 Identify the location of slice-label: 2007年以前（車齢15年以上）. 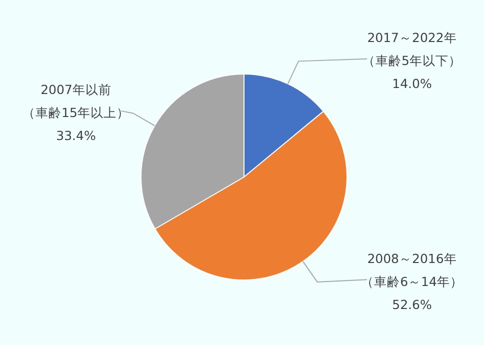
(76, 101).